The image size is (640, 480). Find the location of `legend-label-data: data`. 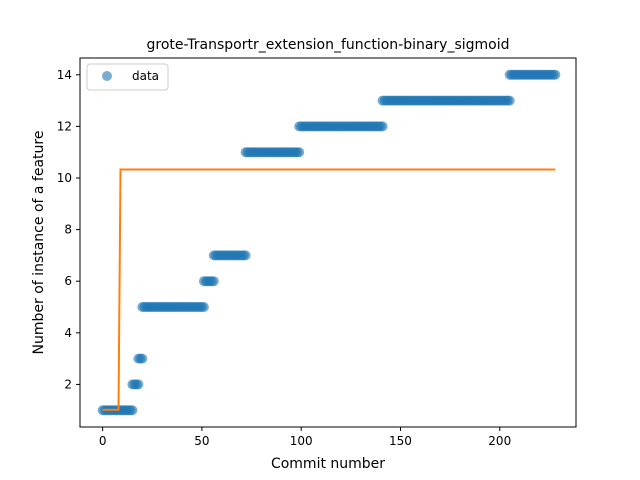

legend-label-data: data is located at coordinates (145, 76).